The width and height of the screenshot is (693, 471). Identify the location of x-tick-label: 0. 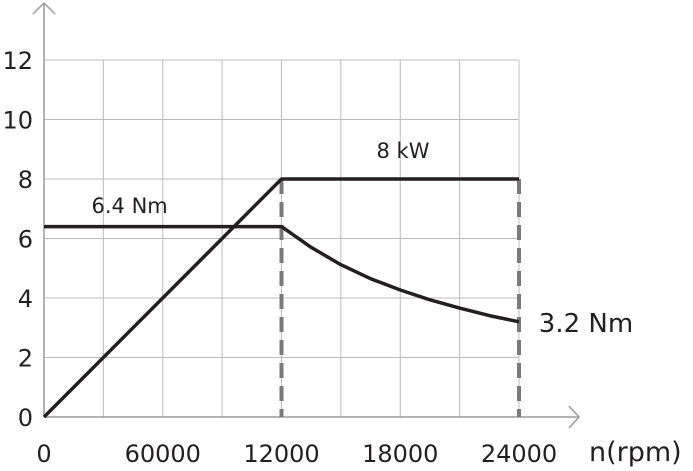
(43, 454).